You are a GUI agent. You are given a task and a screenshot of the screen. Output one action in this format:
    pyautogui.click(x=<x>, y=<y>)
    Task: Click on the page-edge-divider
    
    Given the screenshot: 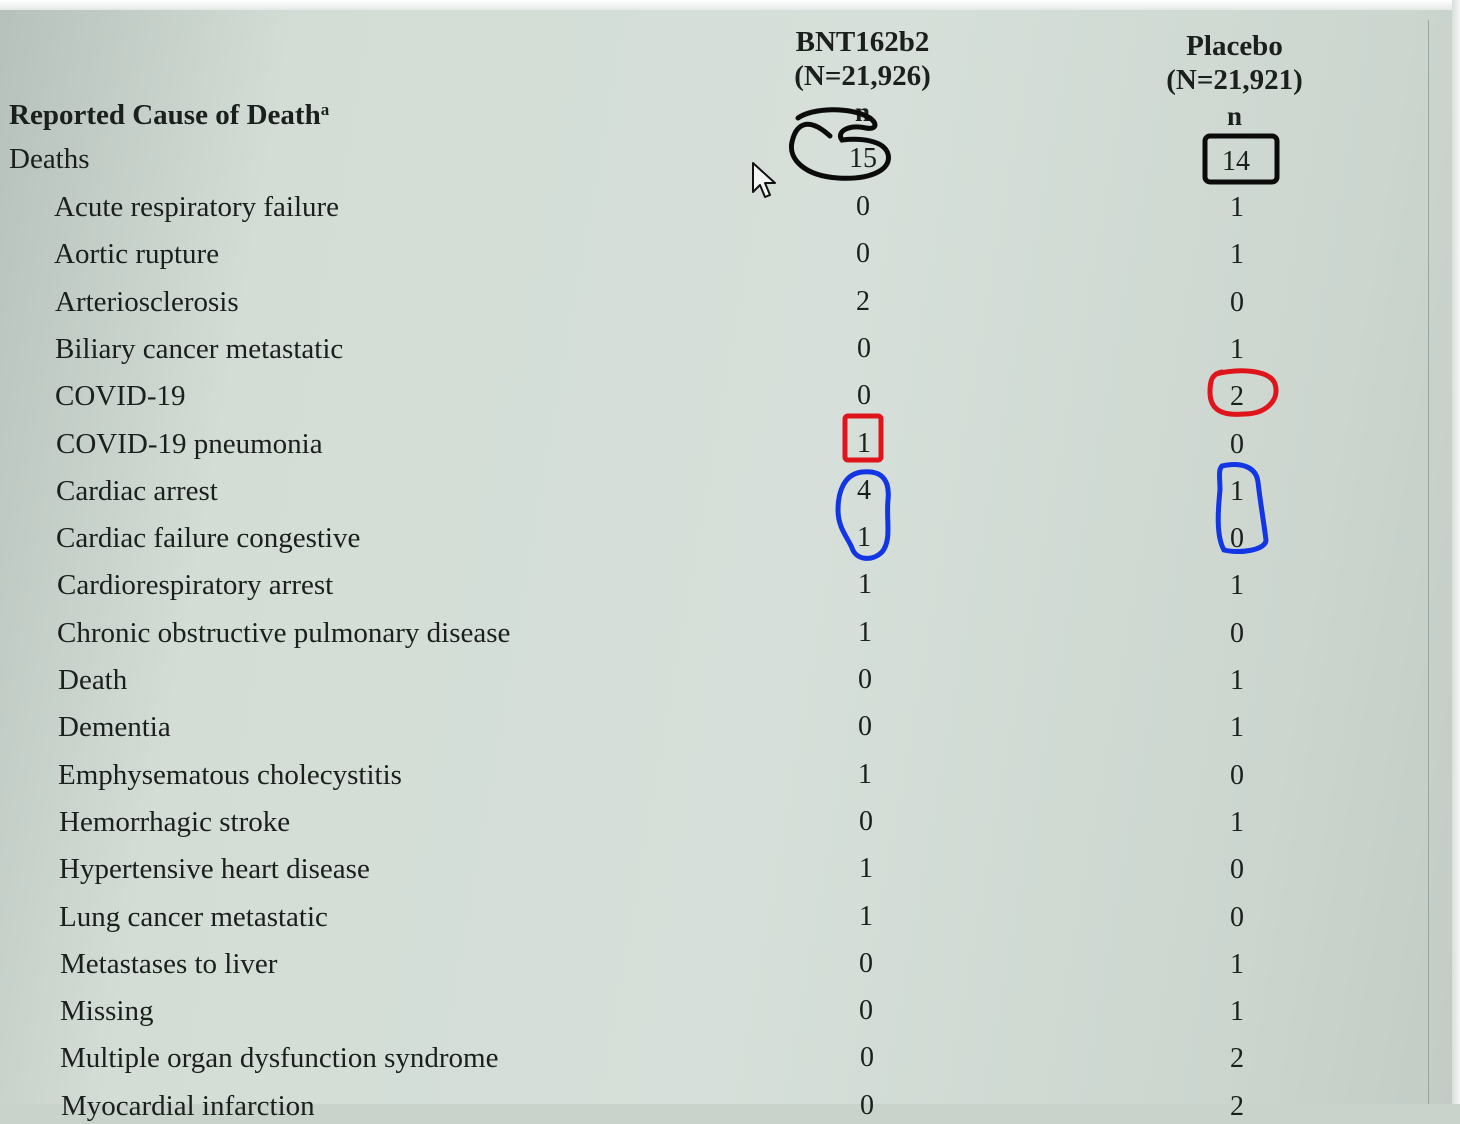 What is the action you would take?
    pyautogui.click(x=1428, y=562)
    